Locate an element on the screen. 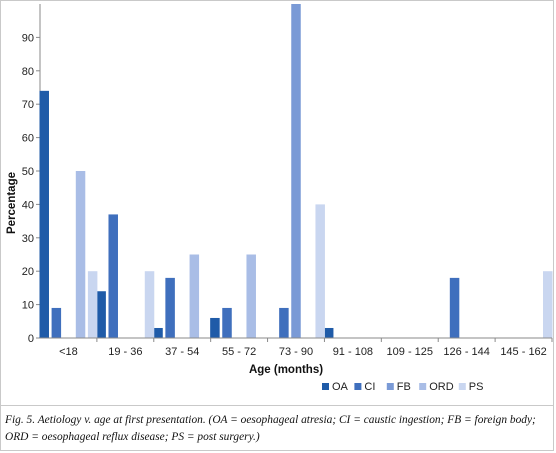 The height and width of the screenshot is (453, 556). y-tick-label: 10 is located at coordinates (28, 306).